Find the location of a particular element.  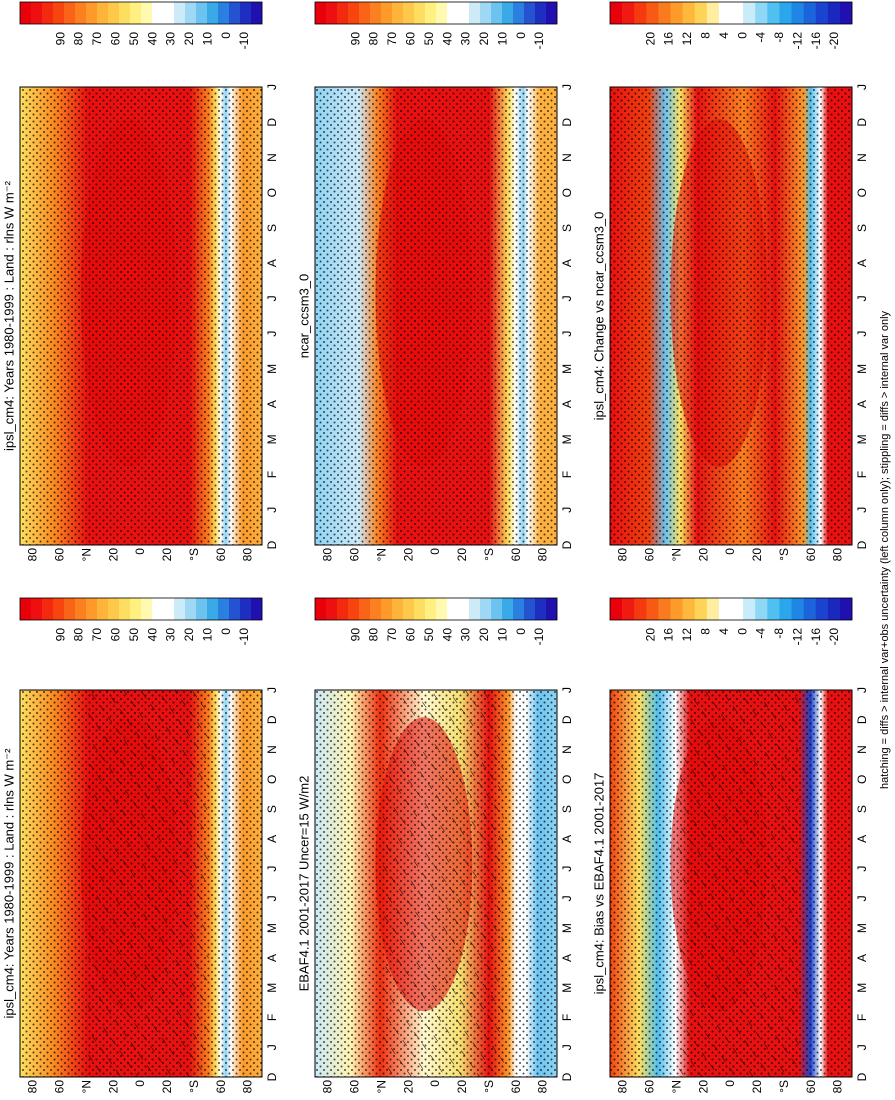

hatching is located at coordinates (738, 883).